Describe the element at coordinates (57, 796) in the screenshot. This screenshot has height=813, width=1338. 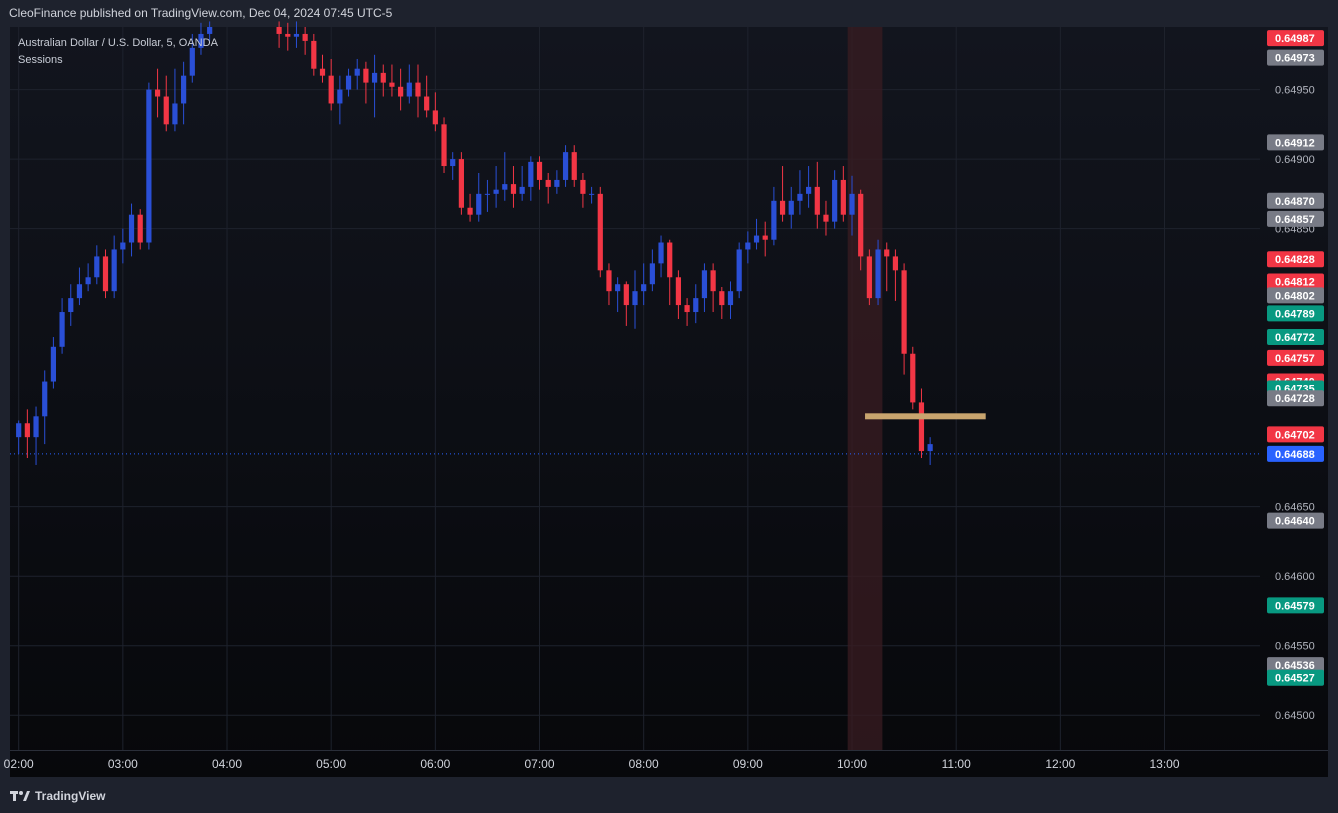
I see `tradingview-brand: TradingView` at that location.